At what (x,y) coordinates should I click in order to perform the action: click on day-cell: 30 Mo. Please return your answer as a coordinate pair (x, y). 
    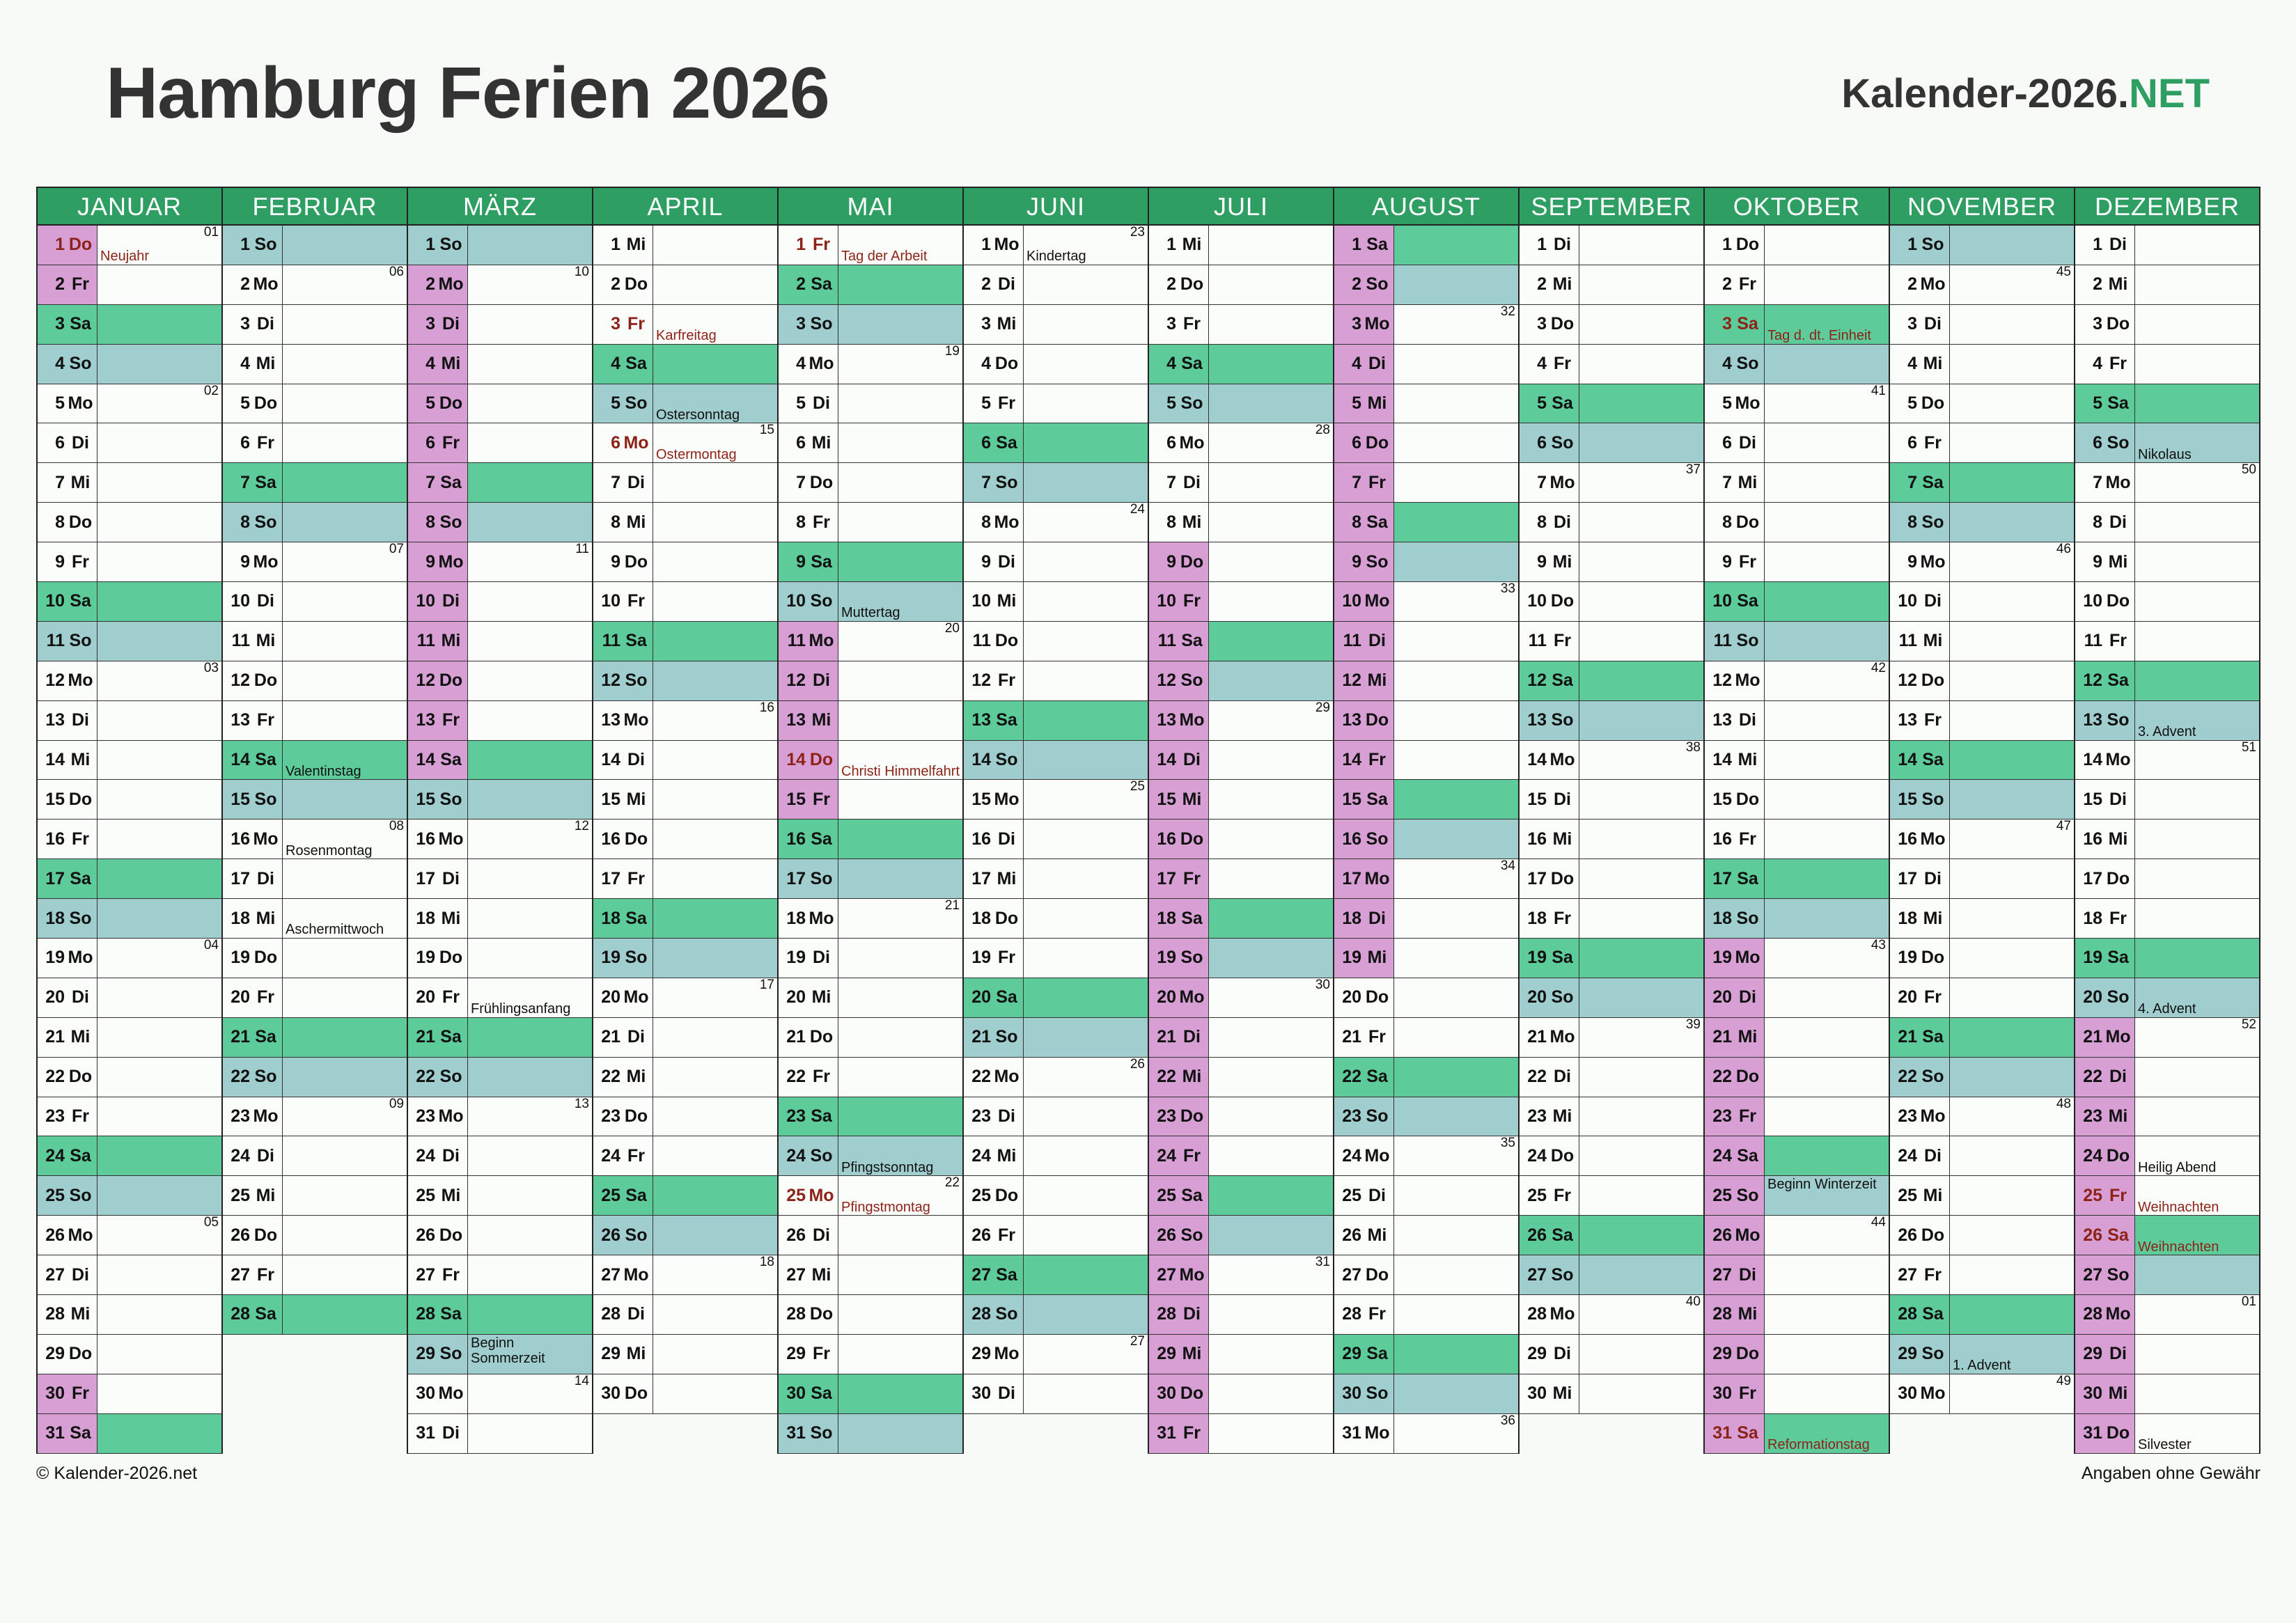
    Looking at the image, I should click on (1920, 1393).